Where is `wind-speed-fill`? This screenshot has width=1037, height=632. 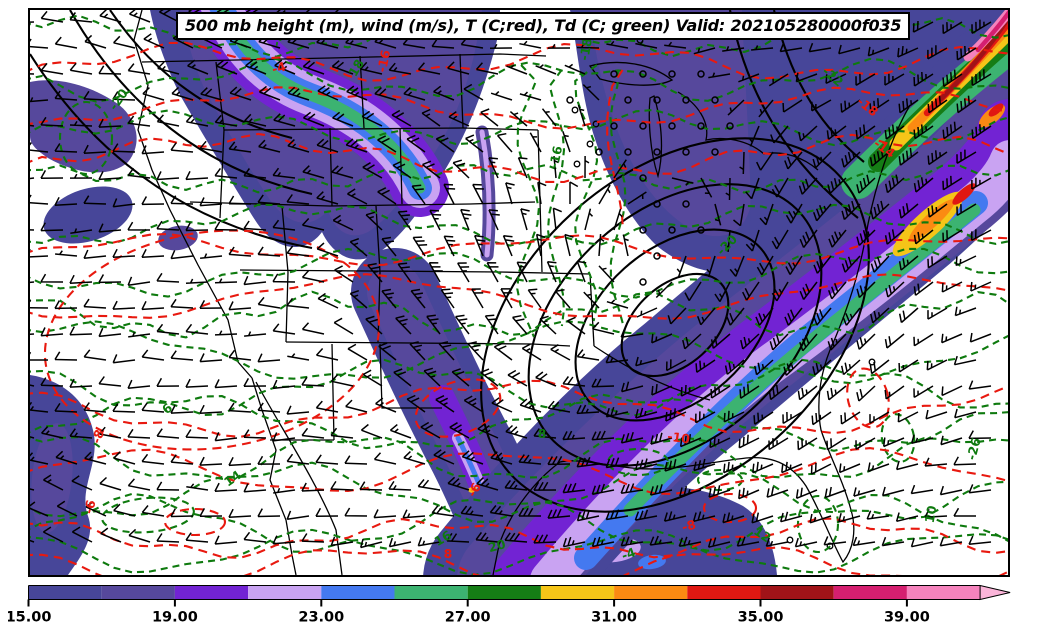 wind-speed-fill is located at coordinates (473, 490).